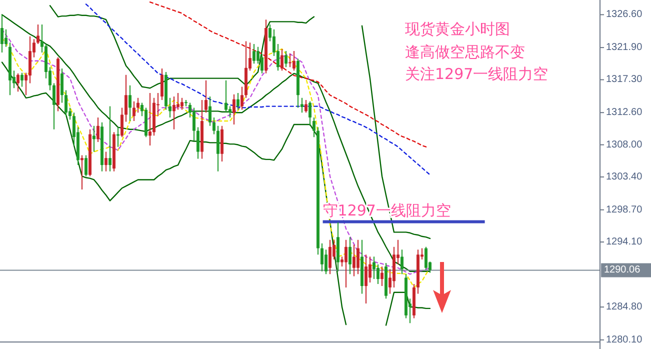 This screenshot has height=349, width=651. What do you see at coordinates (624, 48) in the screenshot?
I see `y-tick-label: 1321.90` at bounding box center [624, 48].